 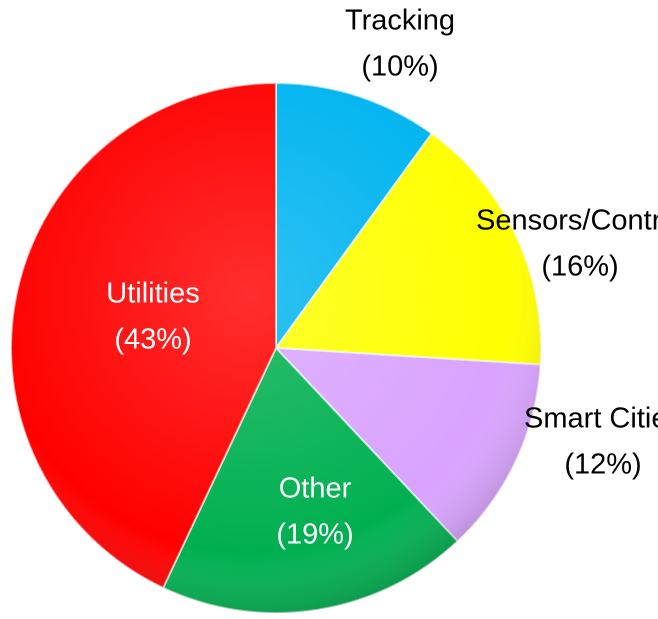 I want to click on slice-value-label: (16%), so click(x=579, y=267).